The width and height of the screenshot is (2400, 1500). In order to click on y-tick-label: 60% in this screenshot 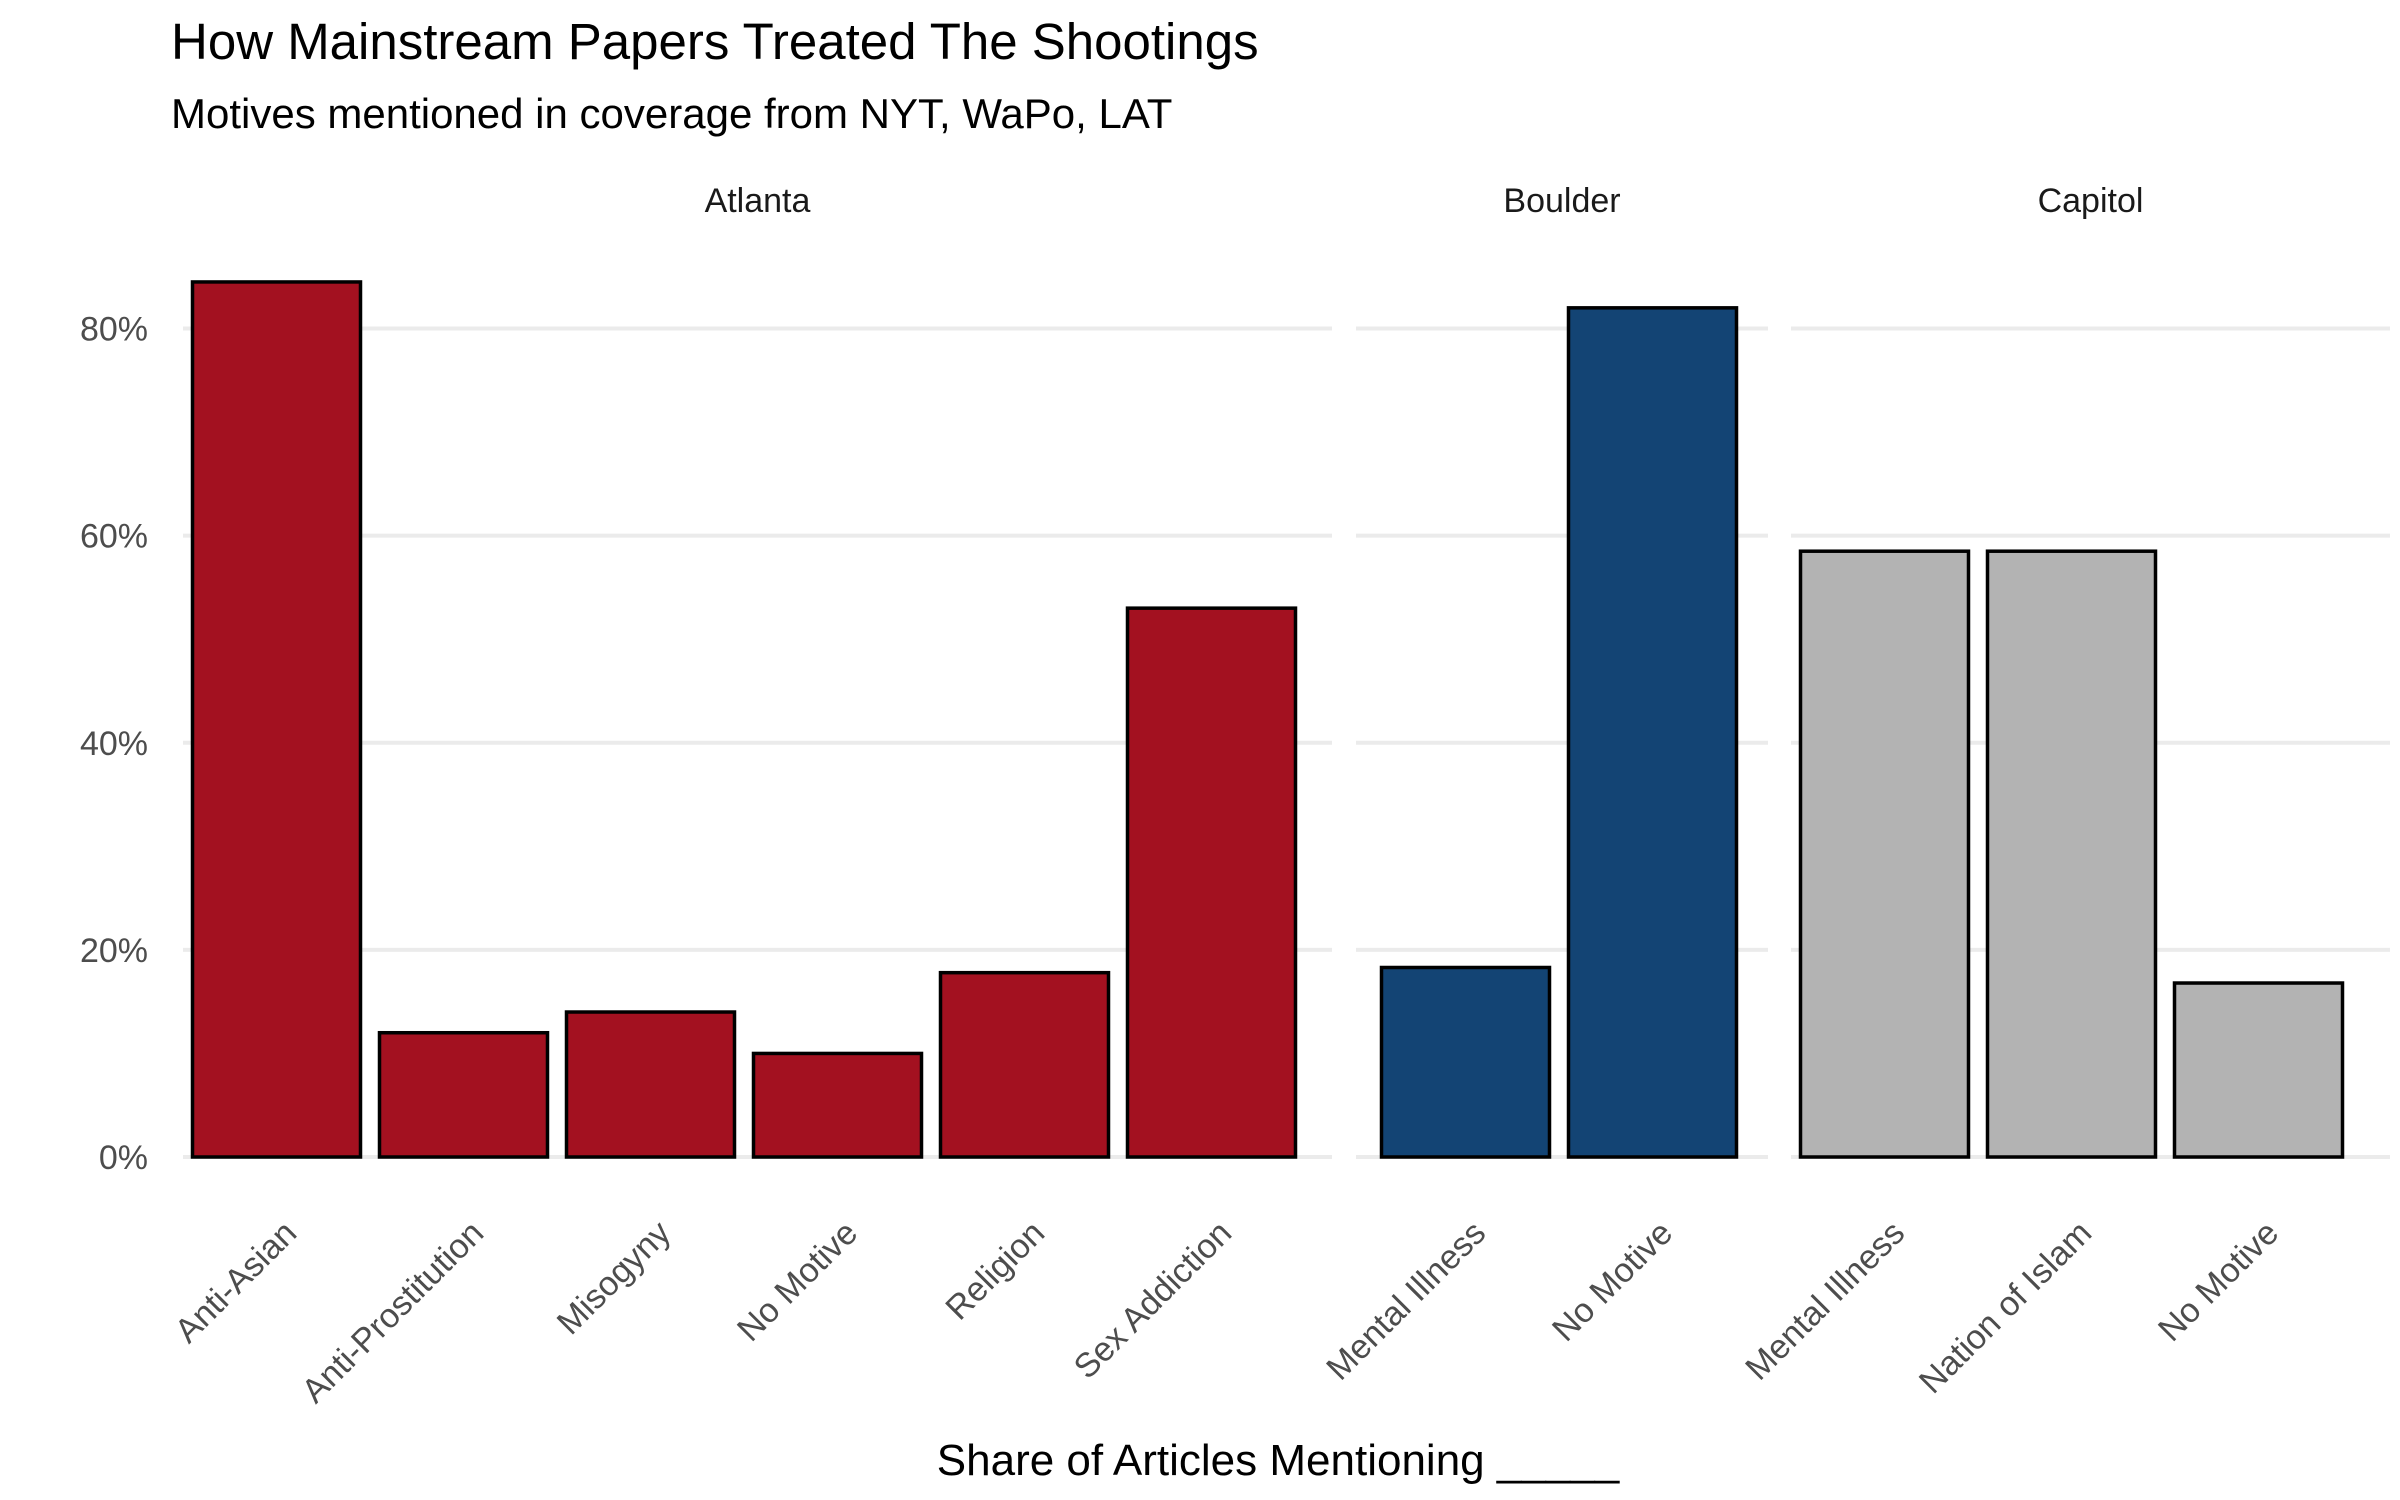, I will do `click(114, 537)`.